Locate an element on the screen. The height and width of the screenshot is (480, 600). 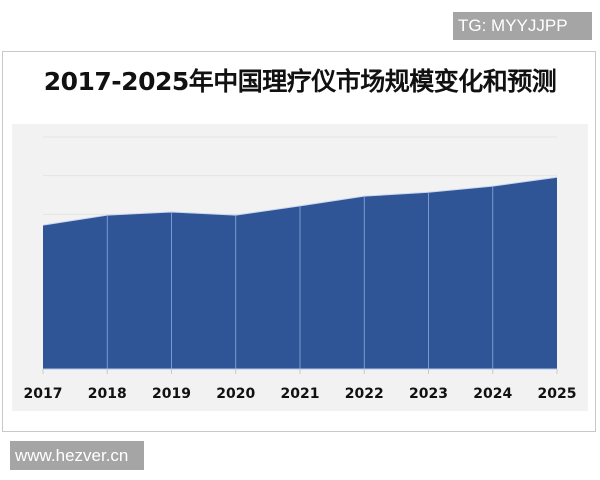
x-tick-label: 2019 is located at coordinates (171, 394).